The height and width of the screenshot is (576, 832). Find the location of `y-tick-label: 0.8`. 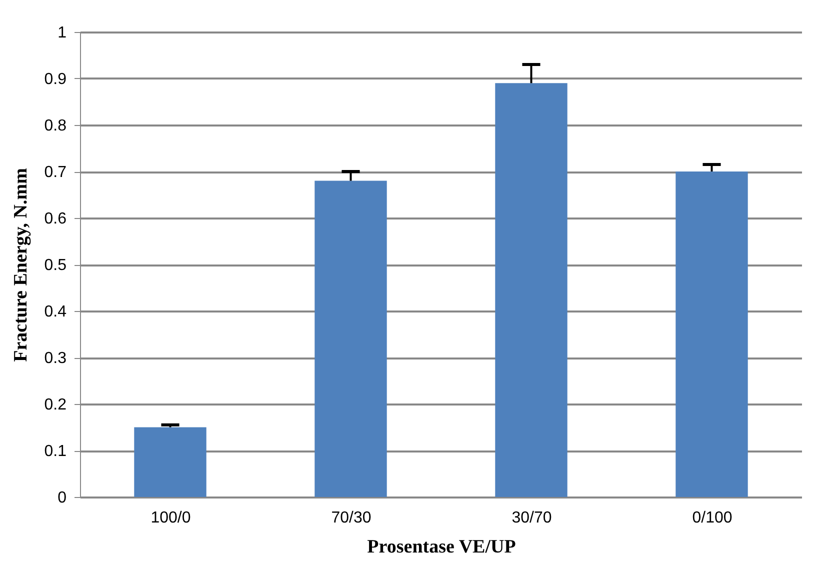

y-tick-label: 0.8 is located at coordinates (55, 126).